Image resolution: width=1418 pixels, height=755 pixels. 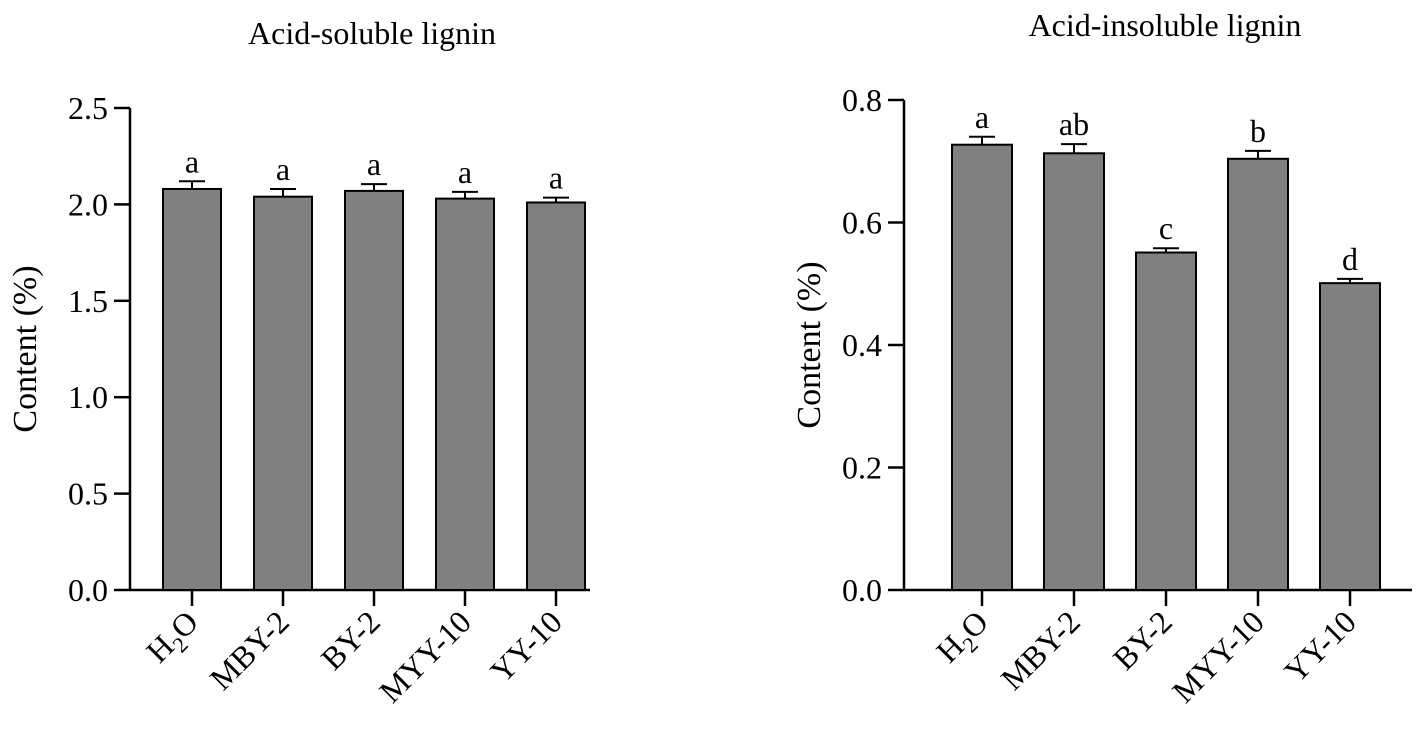 What do you see at coordinates (862, 345) in the screenshot?
I see `y-tick-label: 0.4` at bounding box center [862, 345].